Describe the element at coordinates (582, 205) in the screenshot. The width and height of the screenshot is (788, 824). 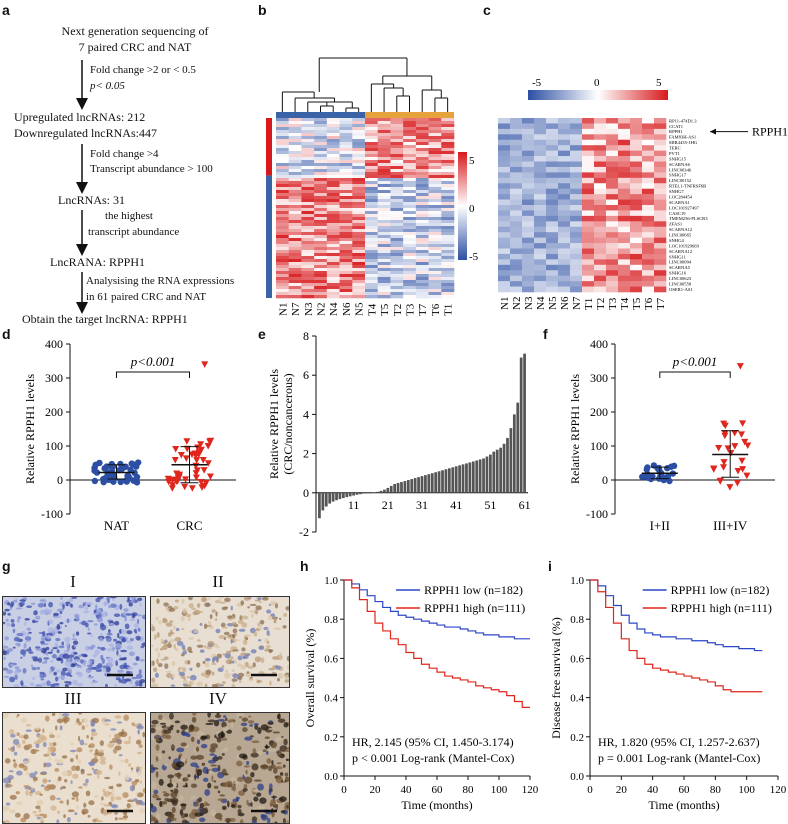
I see `heatmap-c-cells` at that location.